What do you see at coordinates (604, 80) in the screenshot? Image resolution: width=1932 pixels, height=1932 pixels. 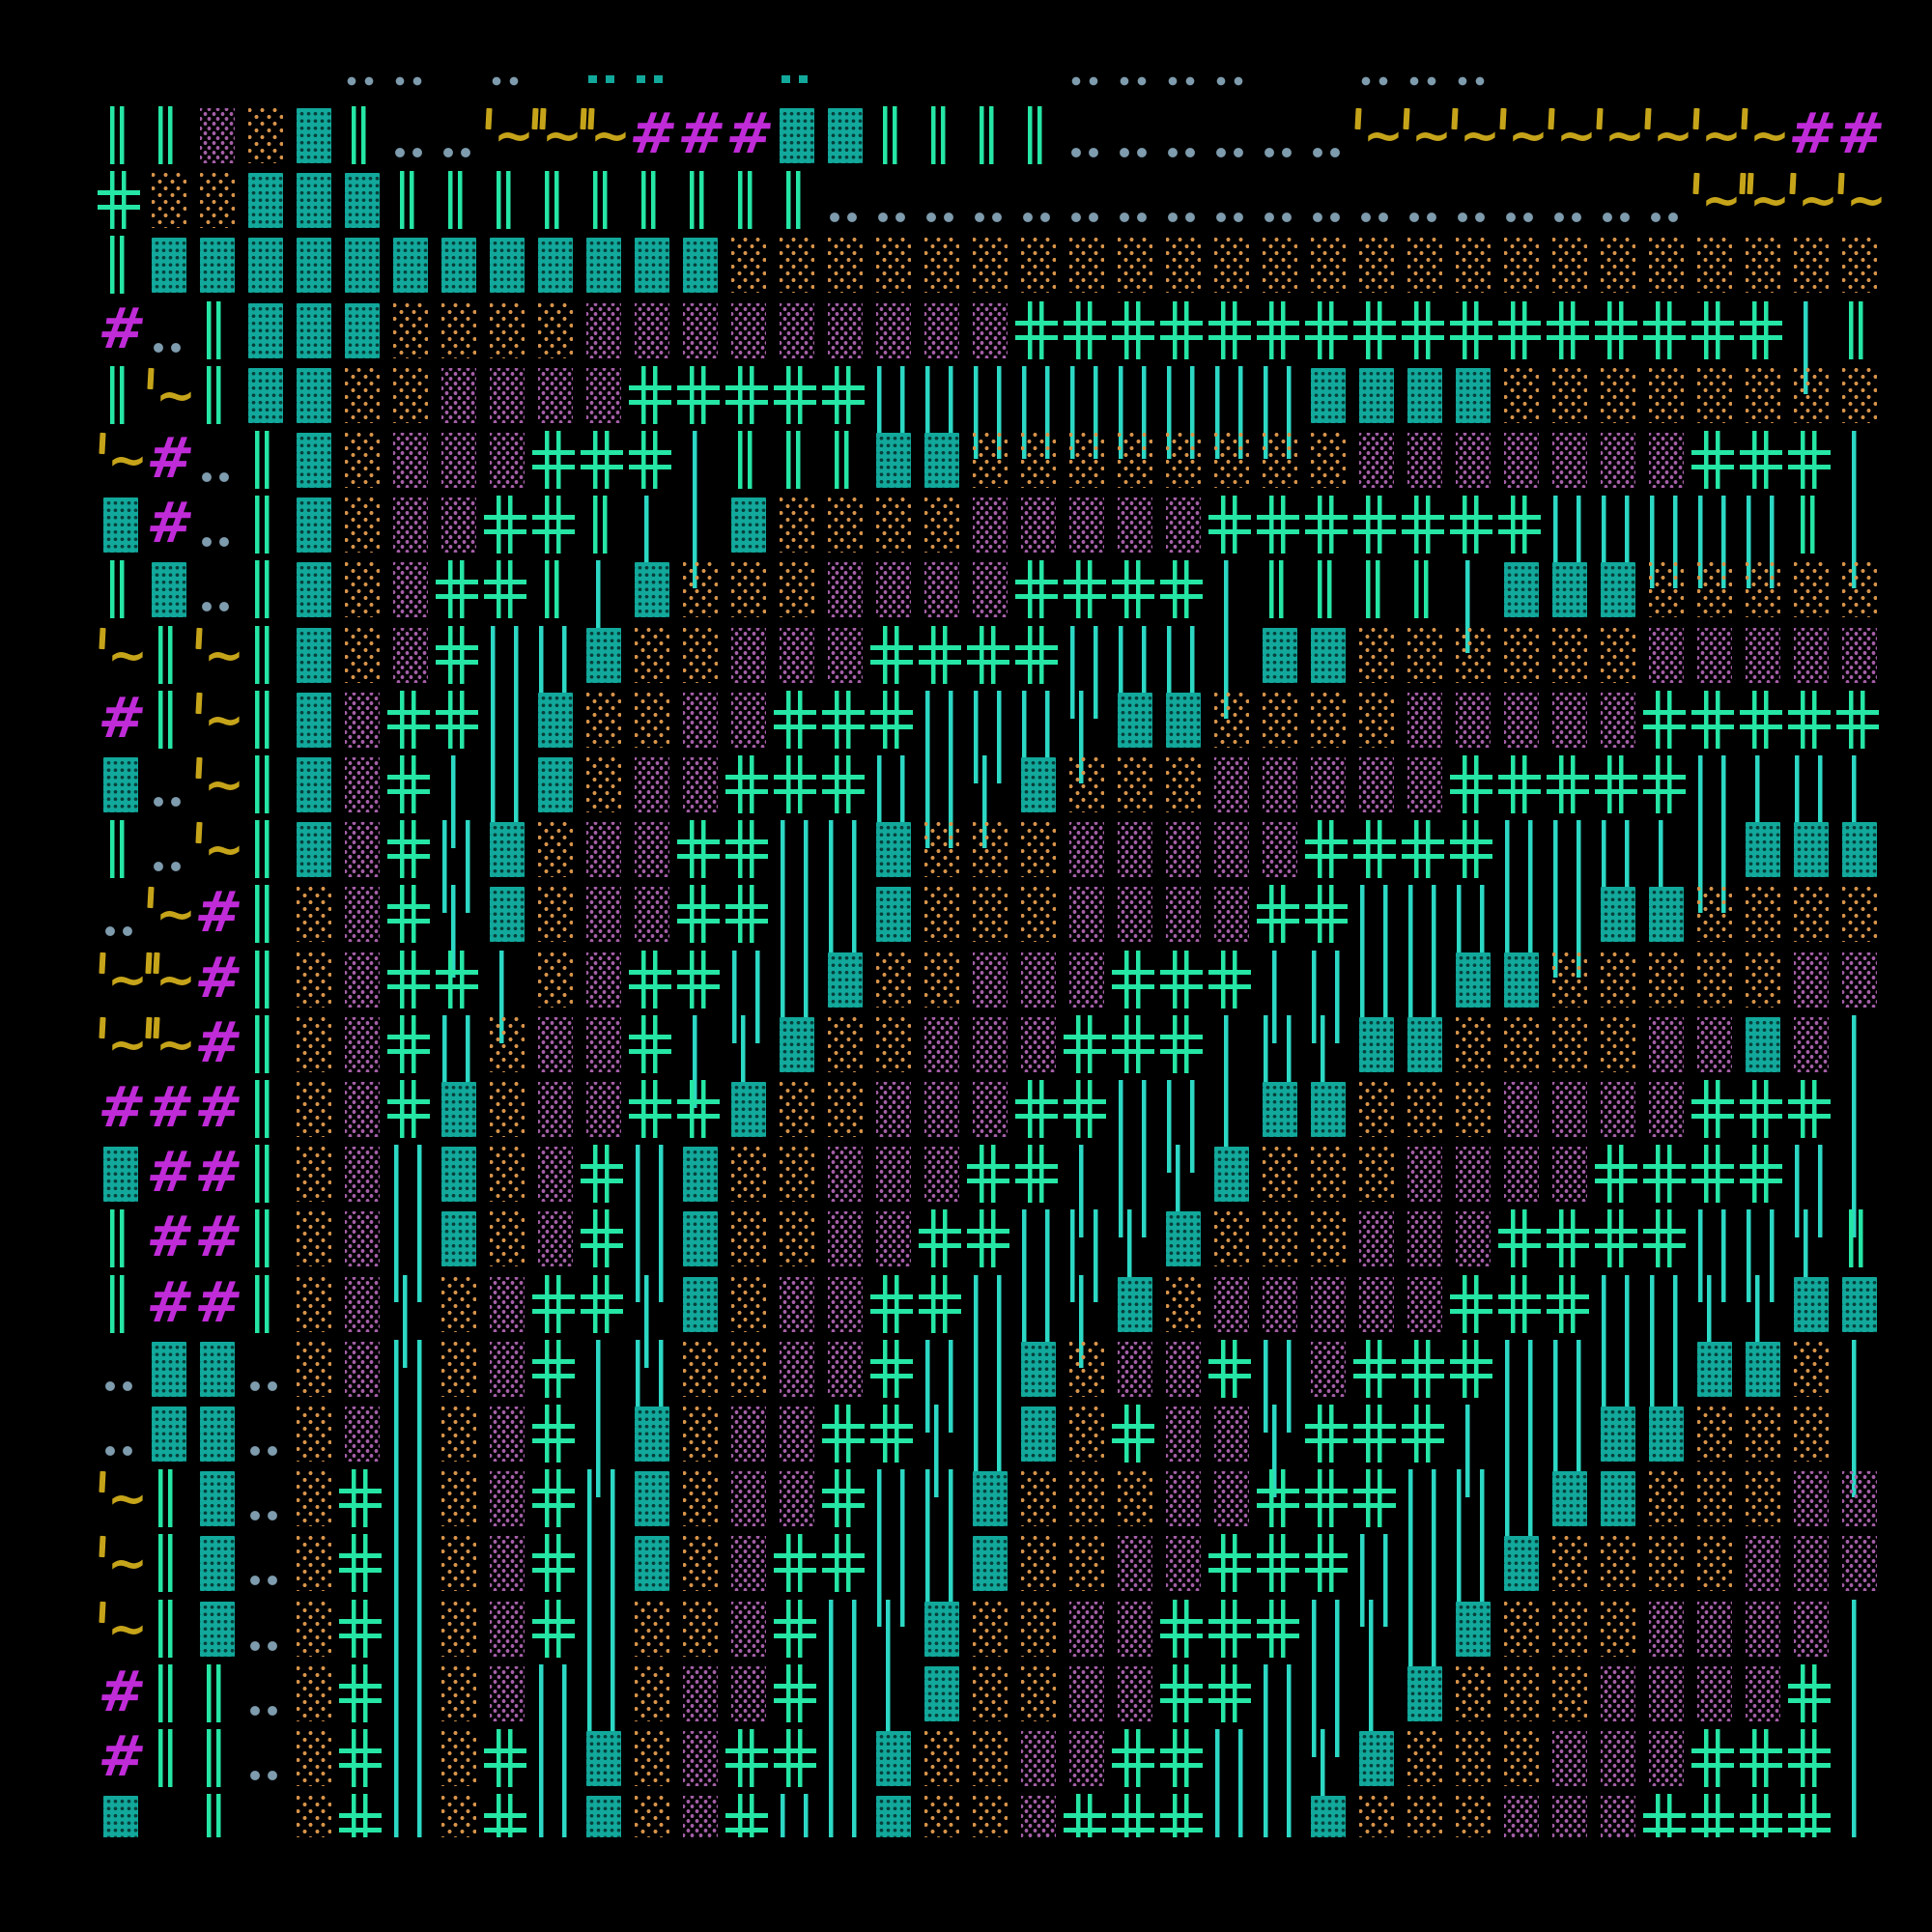 I see `clipped-teal-fragment` at bounding box center [604, 80].